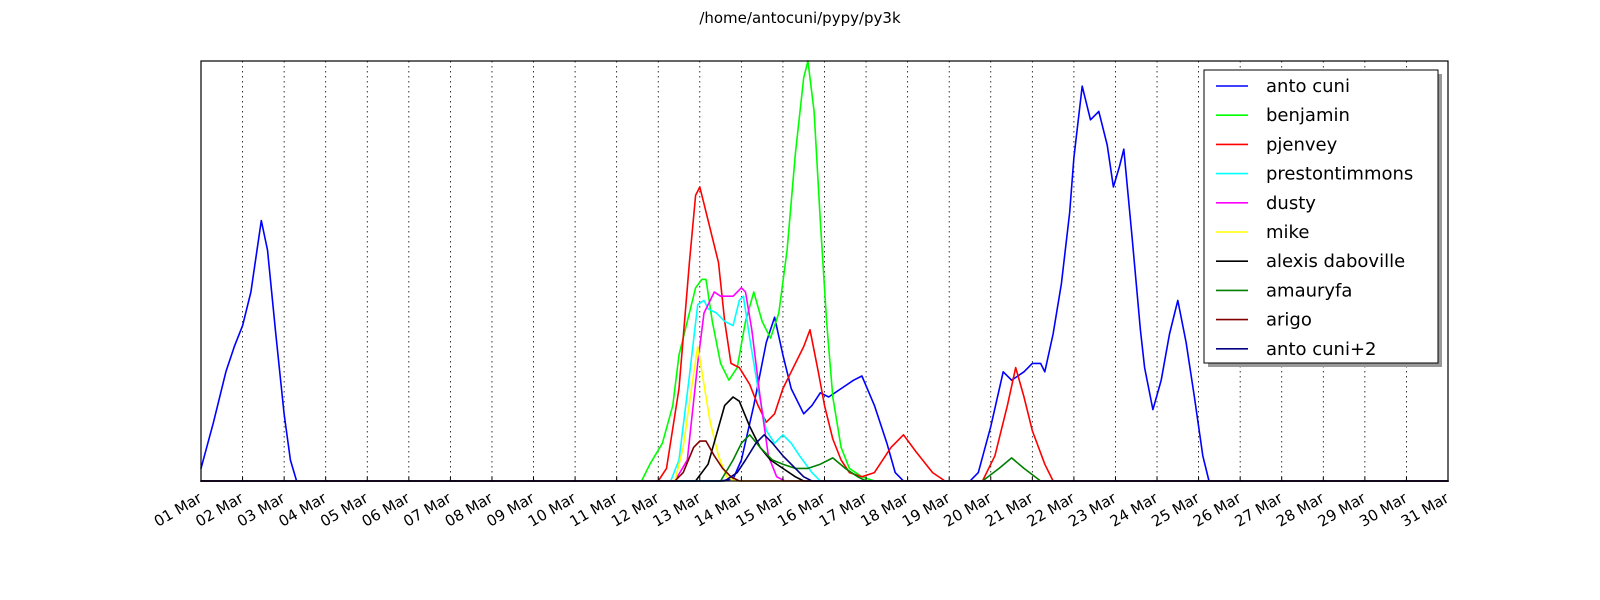  I want to click on legend-label: benjamin, so click(1308, 115).